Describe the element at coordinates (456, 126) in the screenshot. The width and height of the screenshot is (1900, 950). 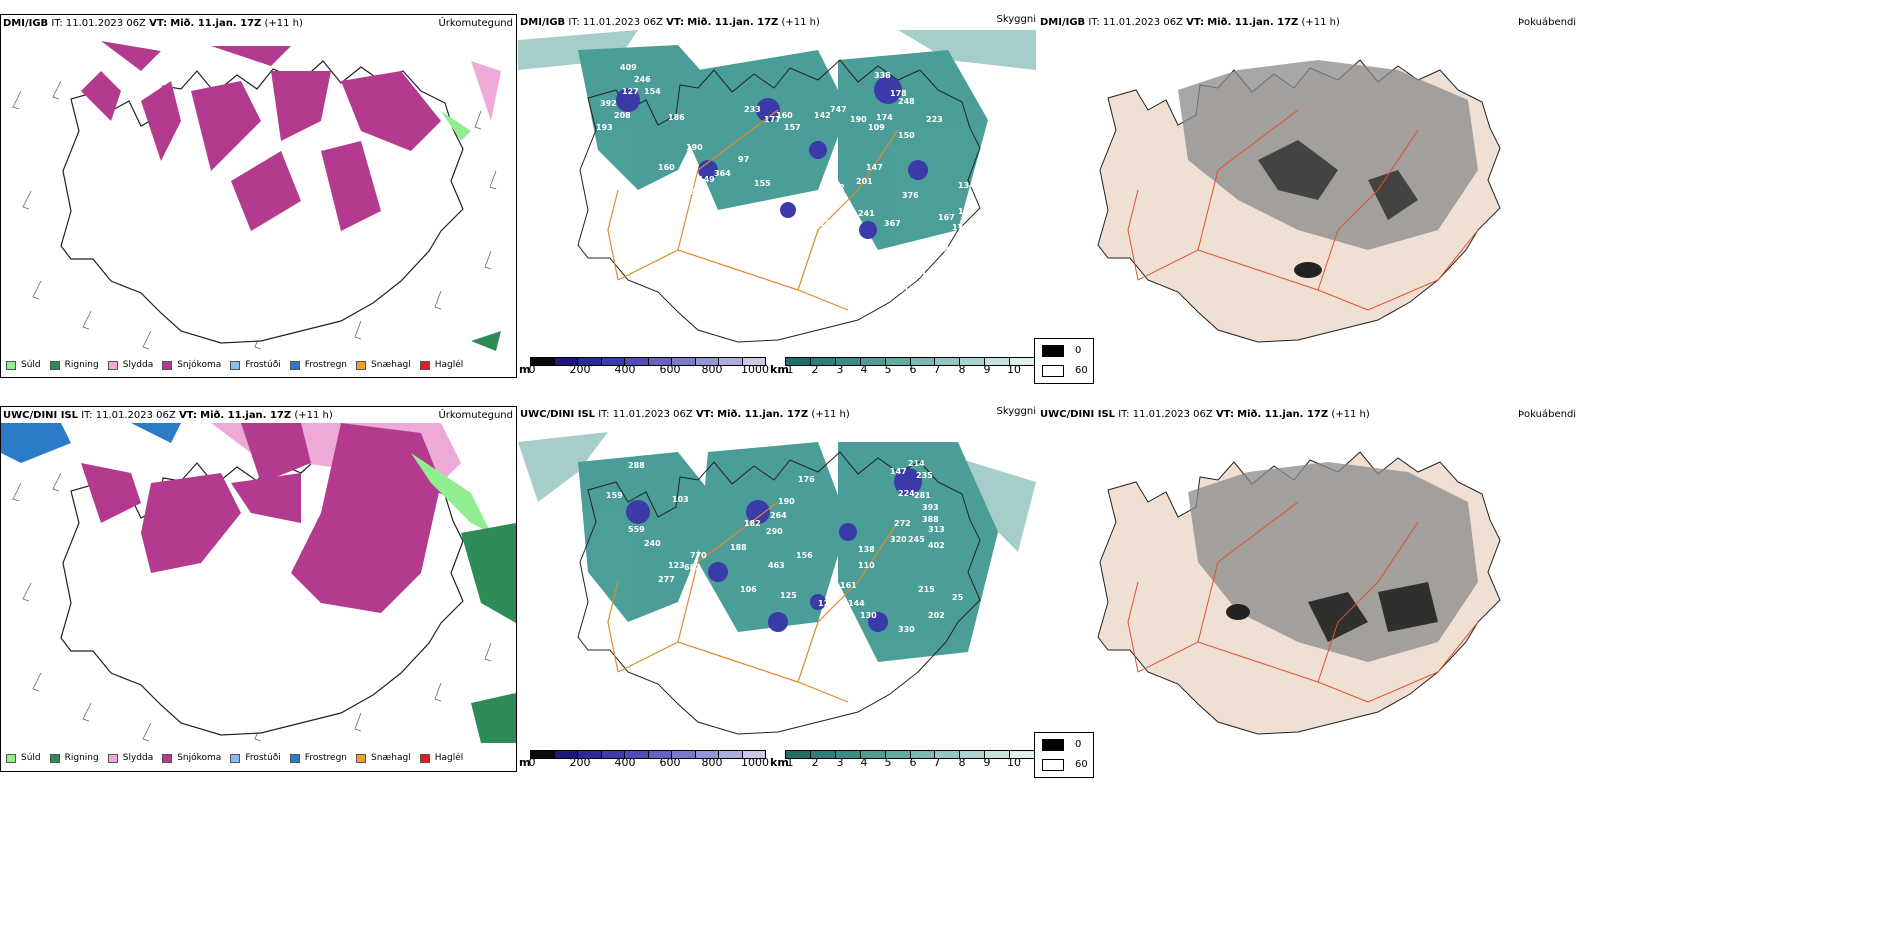
I see `drizzle-area` at that location.